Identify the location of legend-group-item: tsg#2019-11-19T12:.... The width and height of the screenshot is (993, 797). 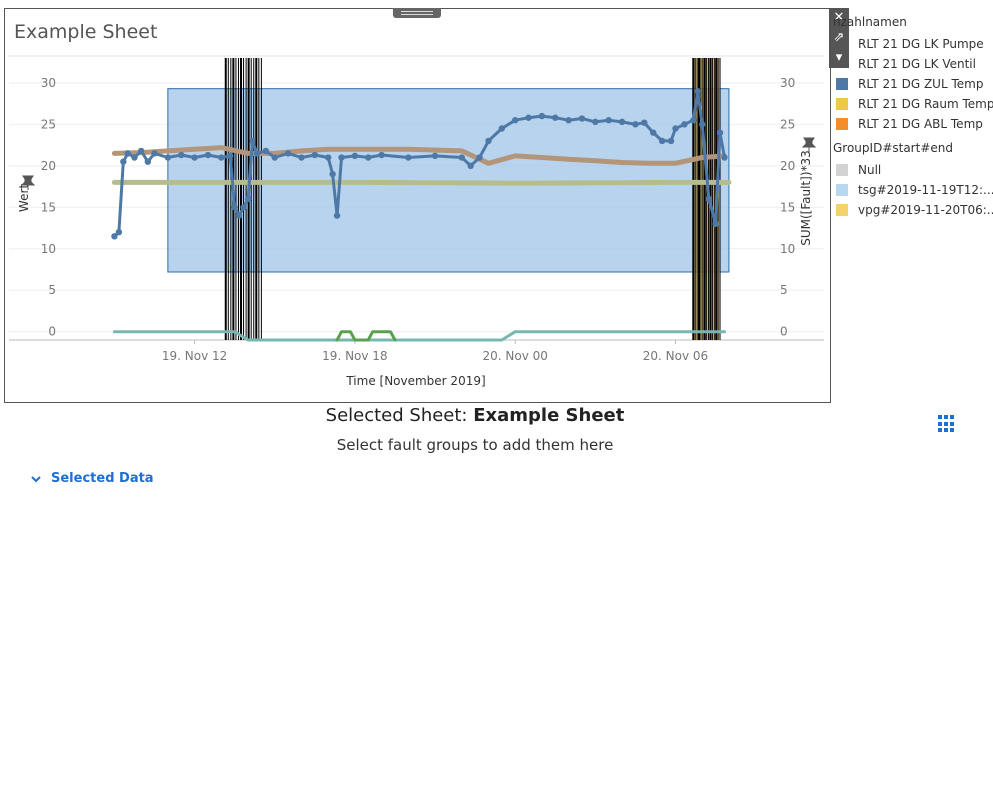
(913, 190).